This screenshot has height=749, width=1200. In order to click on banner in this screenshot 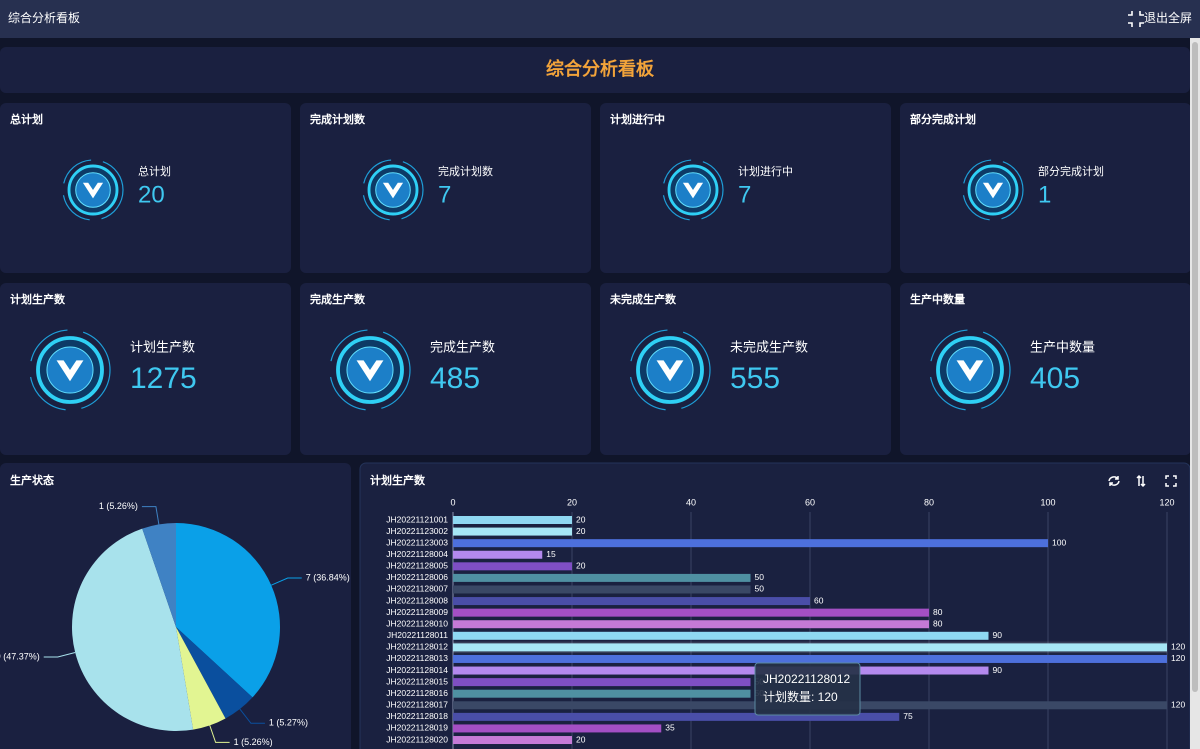, I will do `click(595, 70)`.